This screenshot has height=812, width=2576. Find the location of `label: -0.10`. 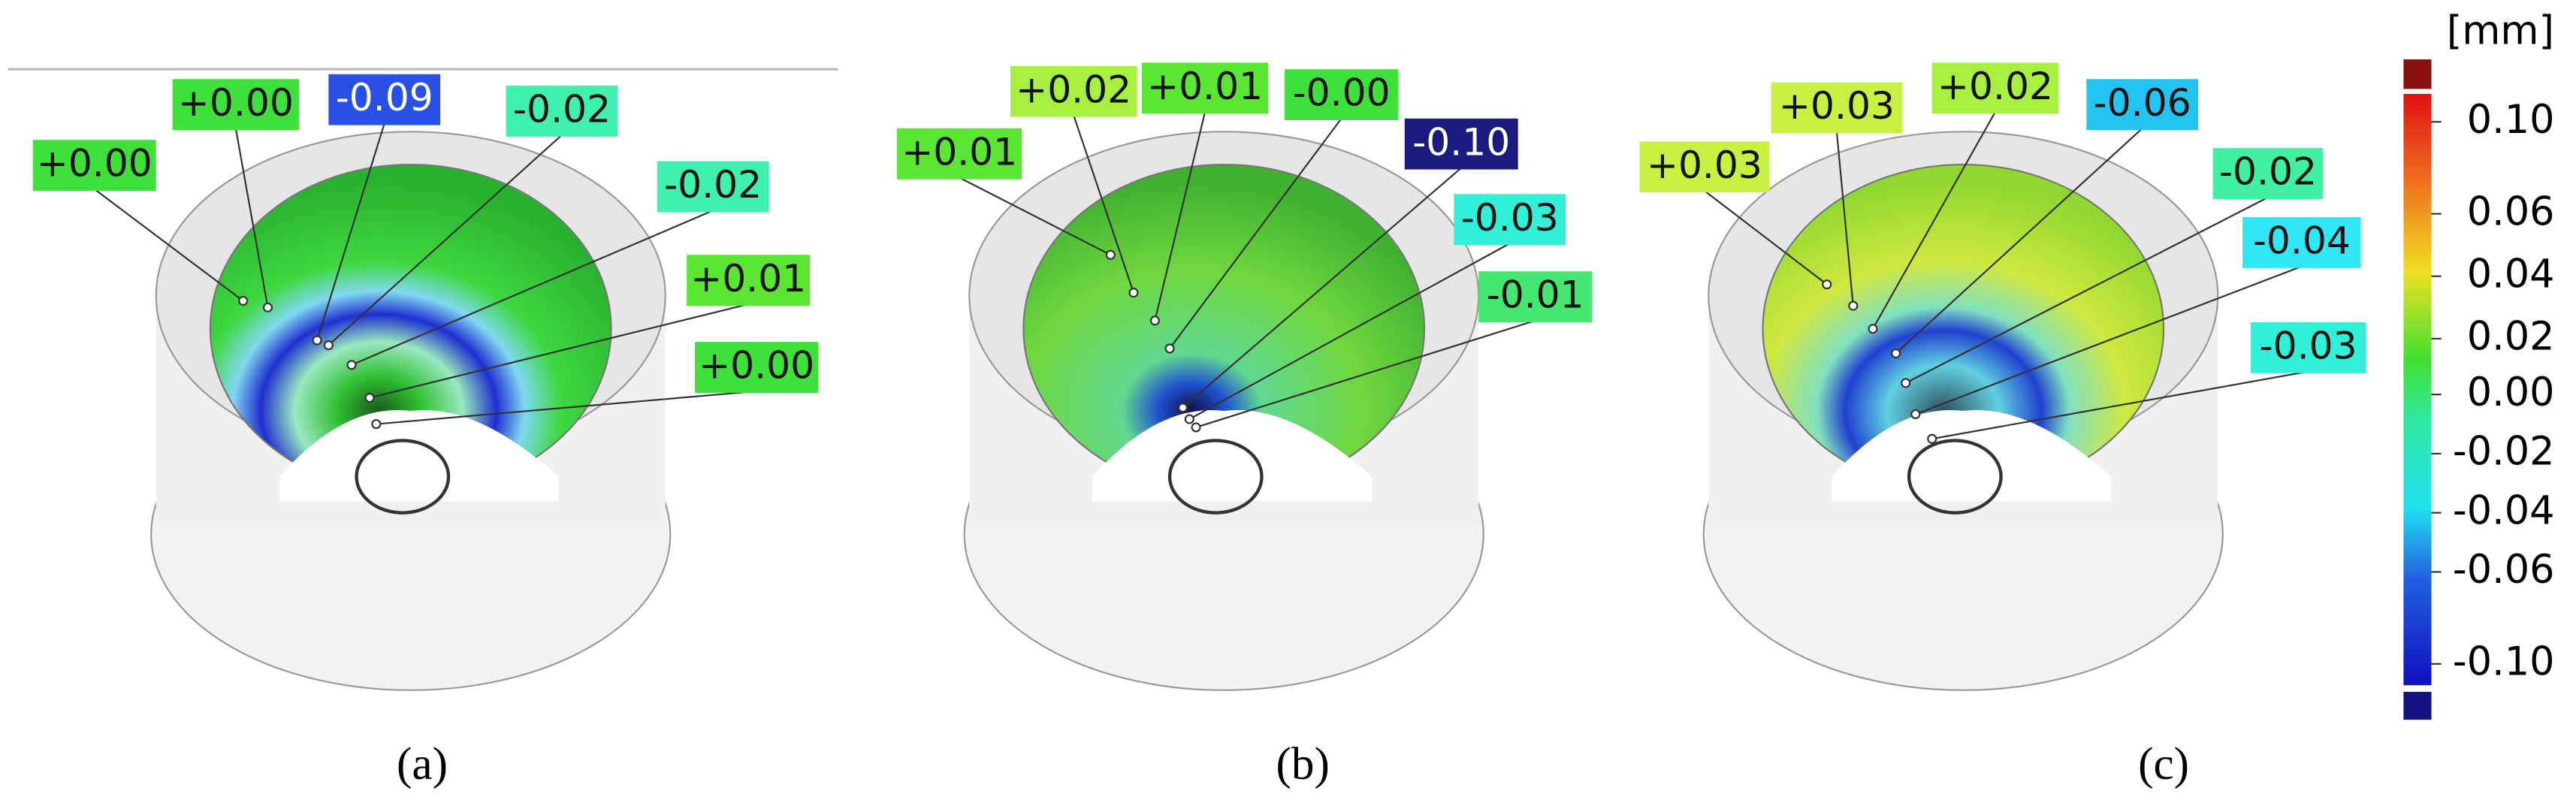

label: -0.10 is located at coordinates (1461, 141).